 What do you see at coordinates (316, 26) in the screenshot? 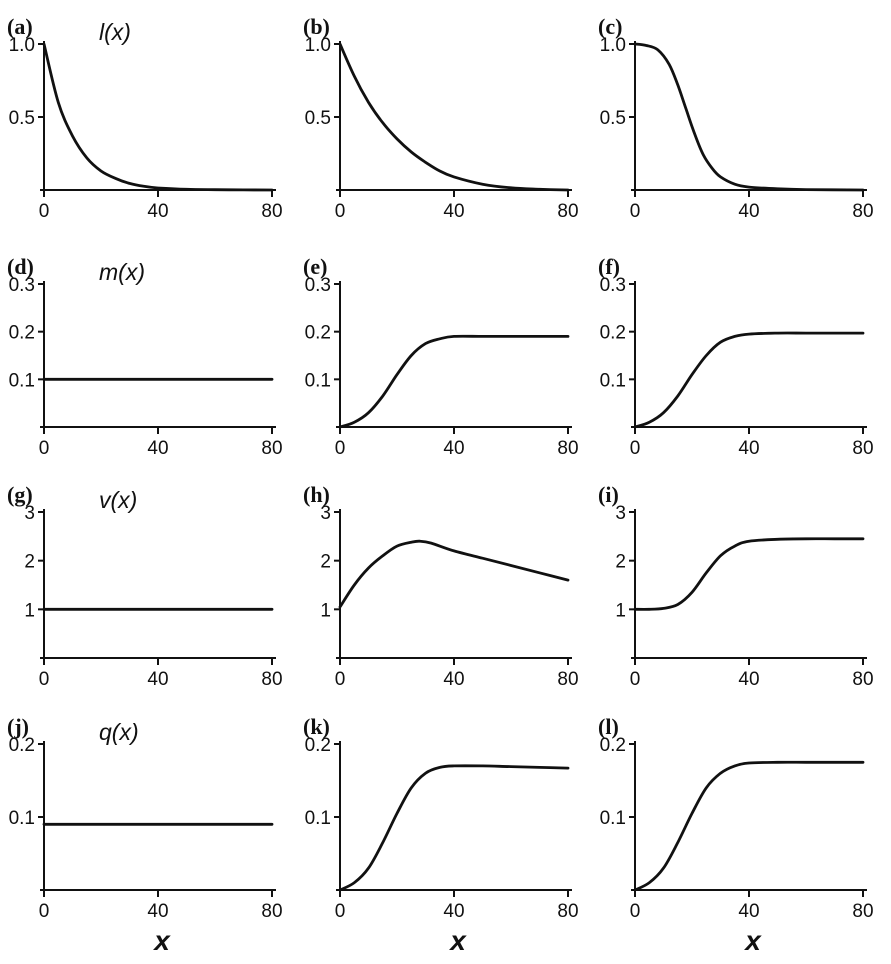
I see `panel-label: (b)` at bounding box center [316, 26].